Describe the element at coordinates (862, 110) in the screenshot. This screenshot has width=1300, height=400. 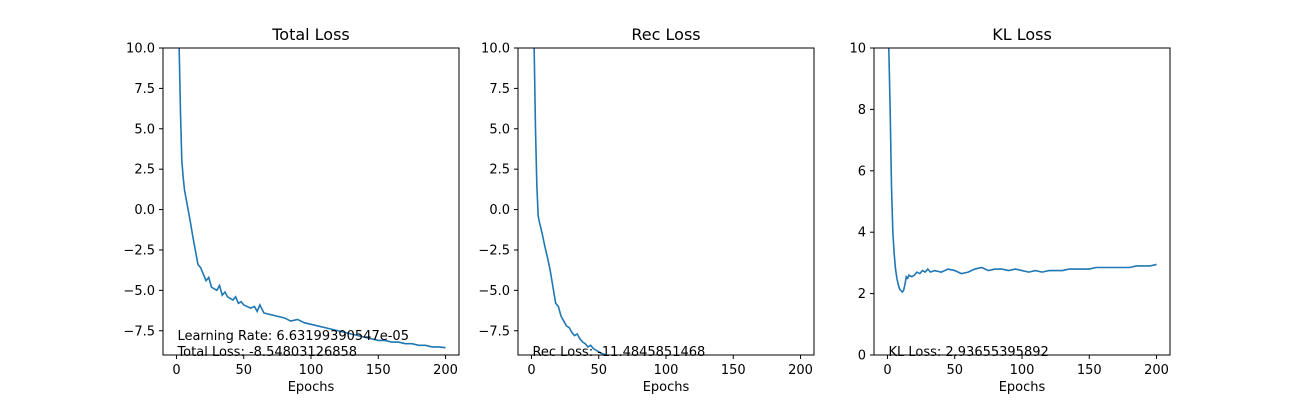
I see `y-tick-label: 8` at that location.